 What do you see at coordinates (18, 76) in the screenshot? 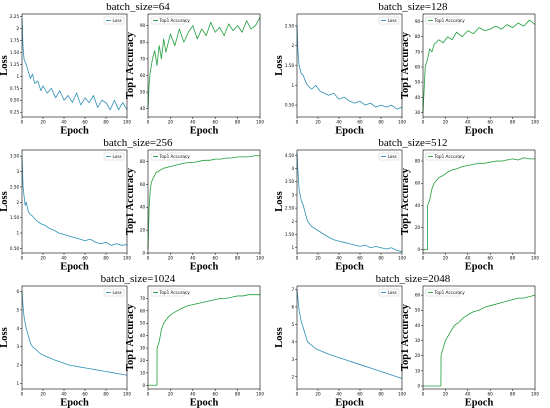
I see `chart-1-loss-plot-ytick-label: 1` at bounding box center [18, 76].